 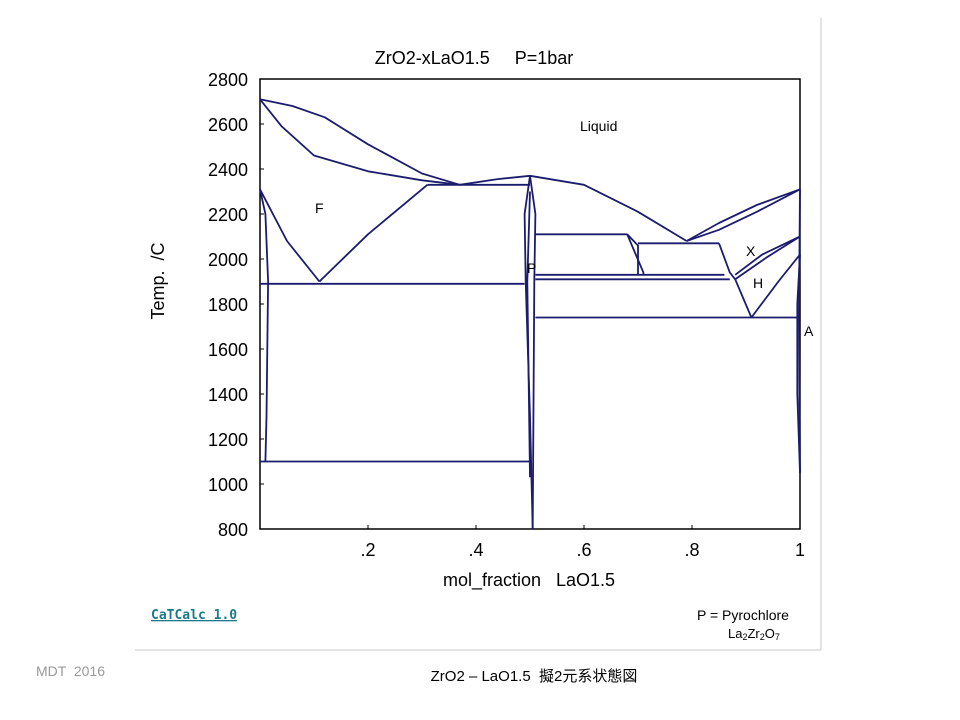 I want to click on x-tick-label: 1, so click(x=800, y=550).